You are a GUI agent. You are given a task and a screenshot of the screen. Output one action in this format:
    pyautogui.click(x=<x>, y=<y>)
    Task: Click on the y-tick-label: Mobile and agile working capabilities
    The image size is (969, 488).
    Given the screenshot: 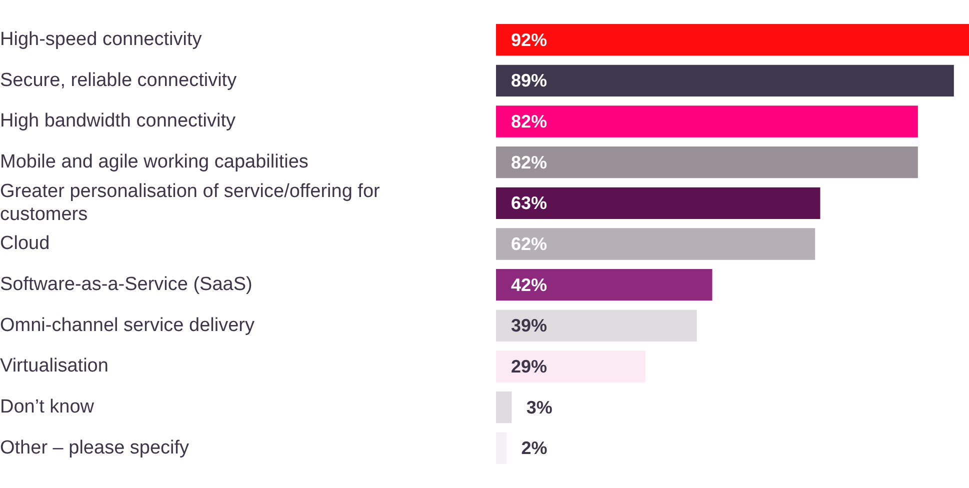 What is the action you would take?
    pyautogui.click(x=154, y=162)
    